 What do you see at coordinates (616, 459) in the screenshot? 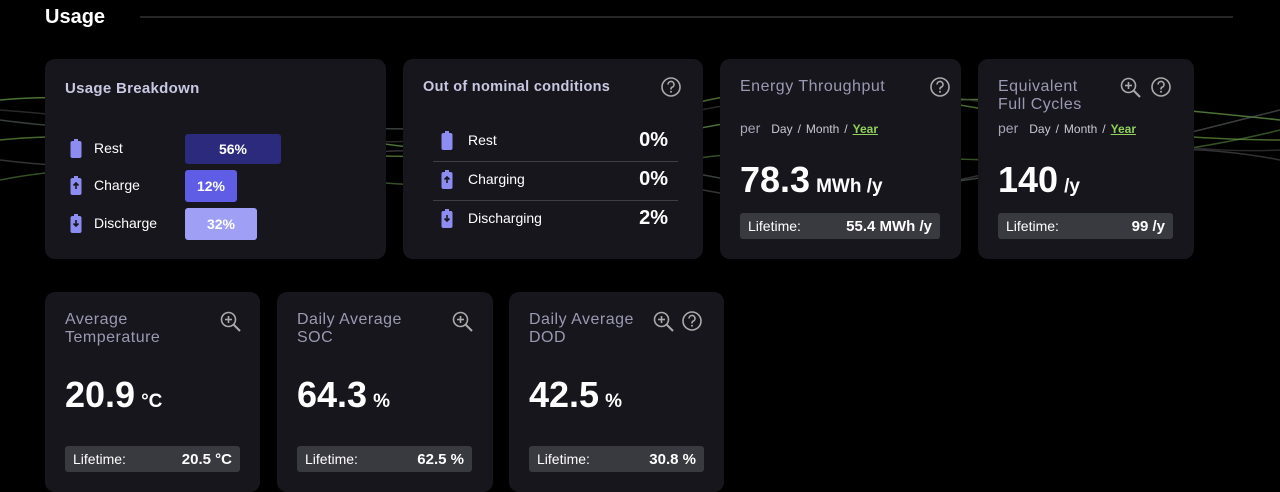
I see `lifetime-box: Lifetime: 30.8 %` at bounding box center [616, 459].